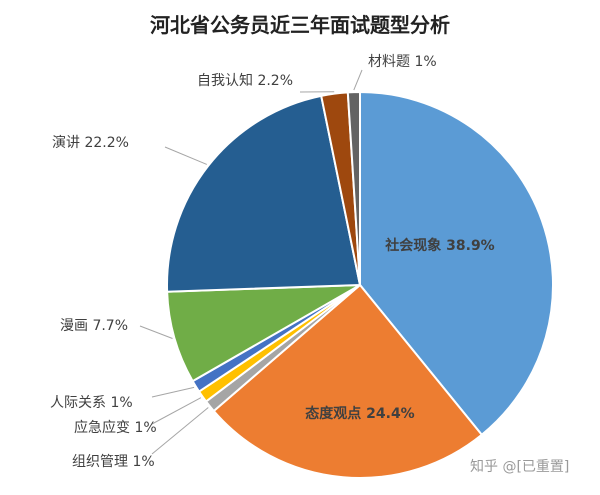 This screenshot has width=600, height=495. I want to click on chart-title: 河北省公务员近三年面试题型分析, so click(300, 25).